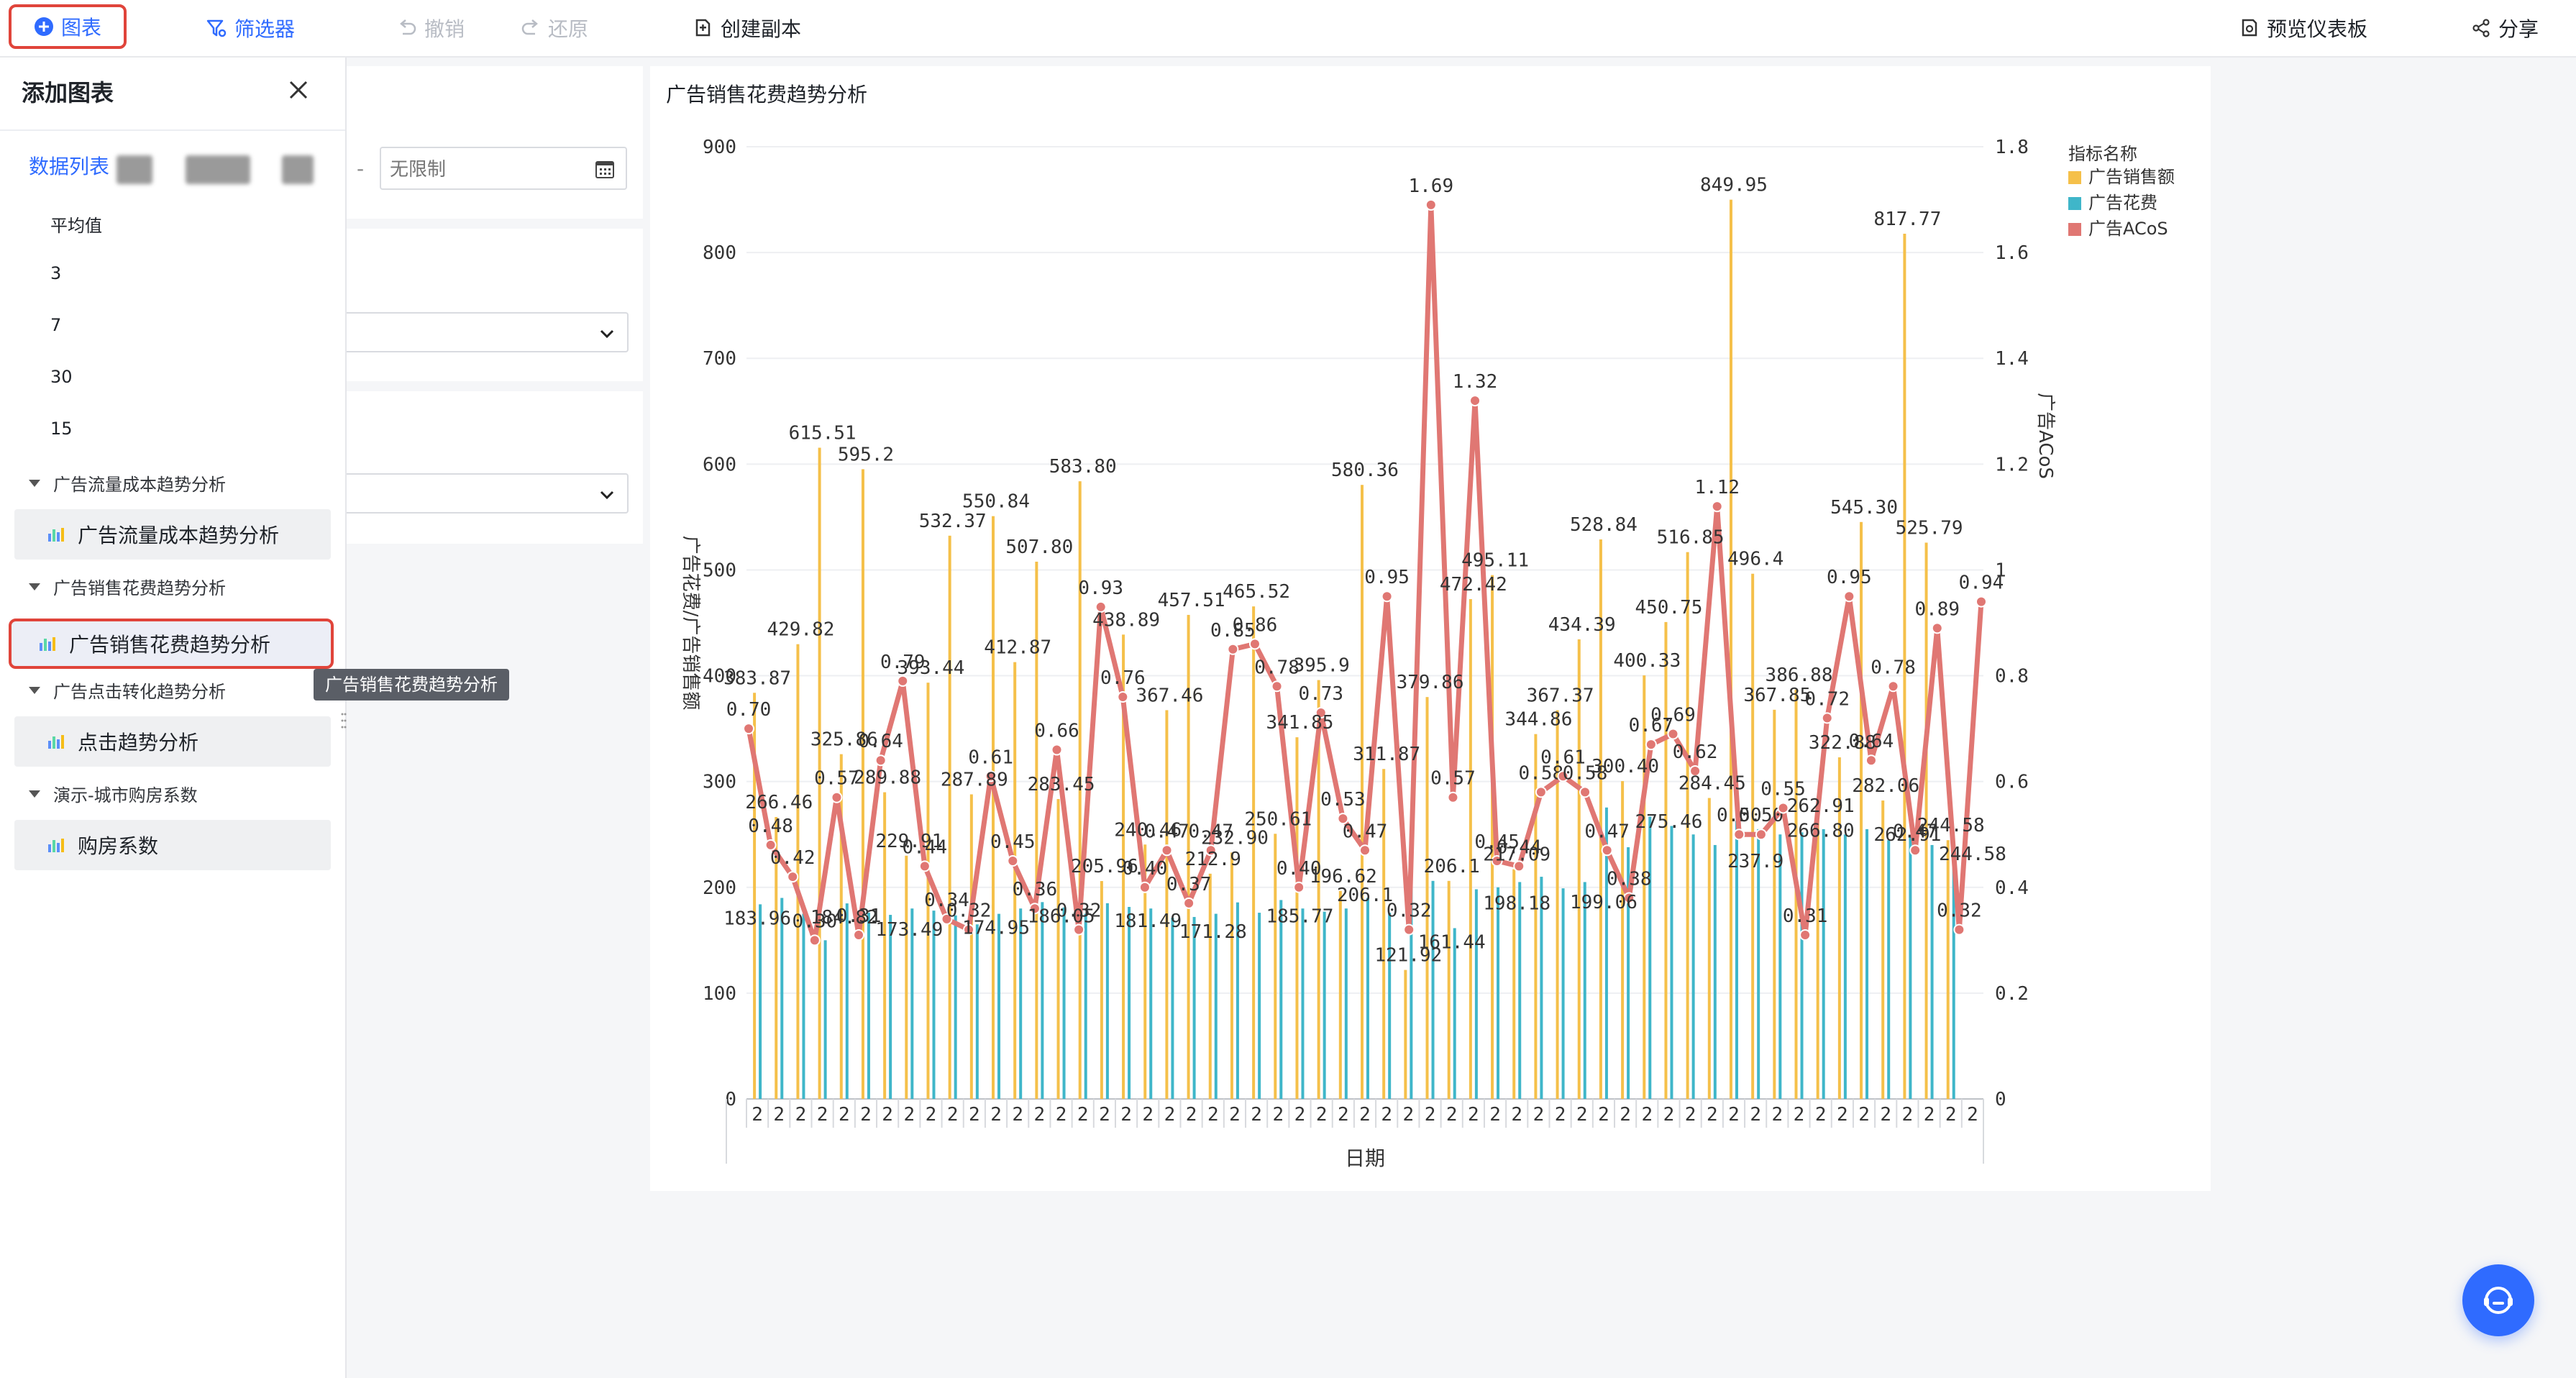 This screenshot has width=2576, height=1378. Describe the element at coordinates (1017, 648) in the screenshot. I see `sales-data-label: 412.87` at that location.